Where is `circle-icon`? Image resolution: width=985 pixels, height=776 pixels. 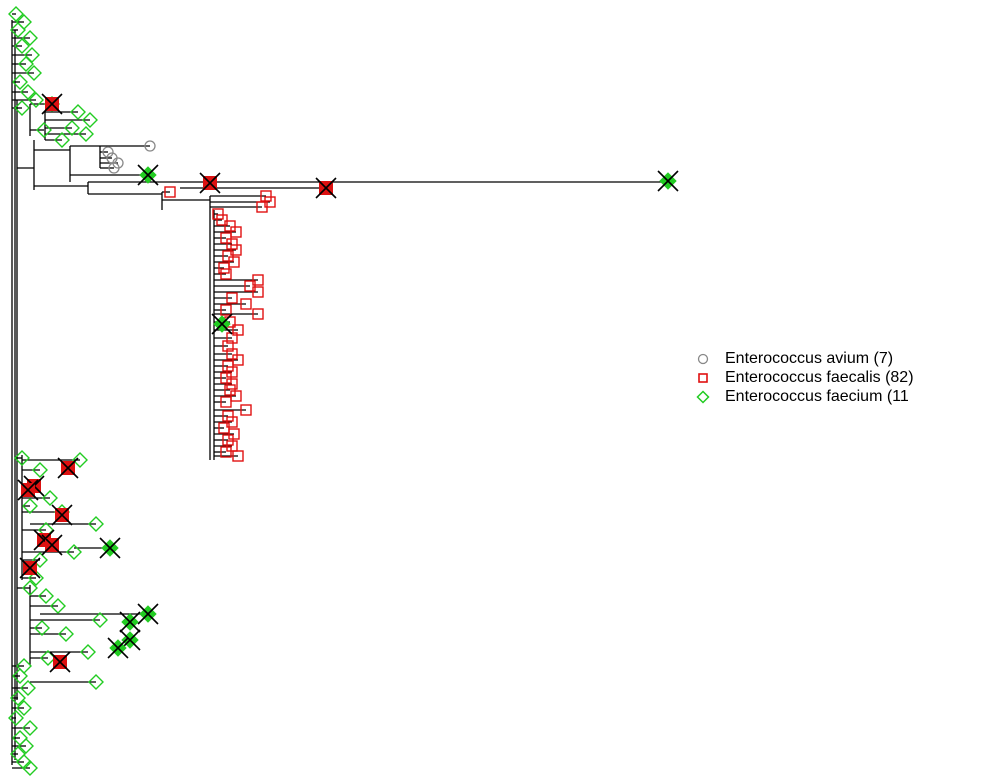 circle-icon is located at coordinates (703, 359).